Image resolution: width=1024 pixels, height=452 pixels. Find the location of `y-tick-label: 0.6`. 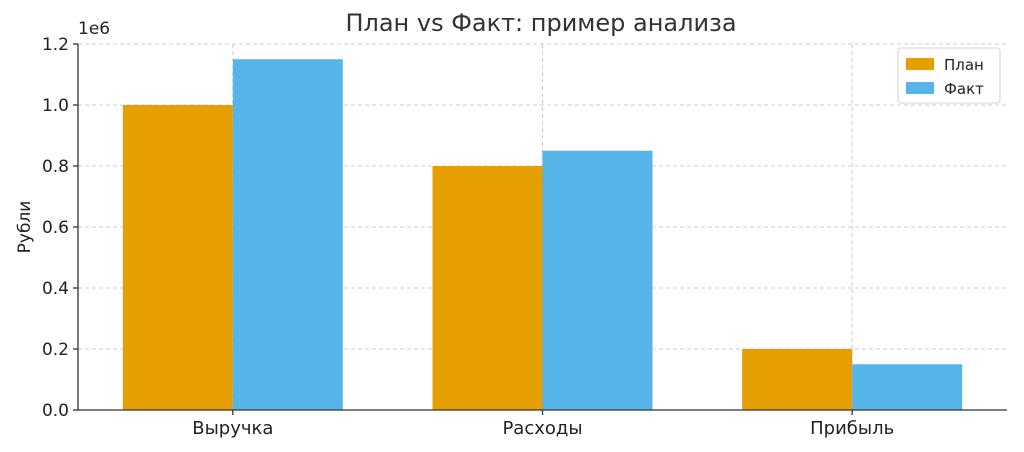

y-tick-label: 0.6 is located at coordinates (55, 228).